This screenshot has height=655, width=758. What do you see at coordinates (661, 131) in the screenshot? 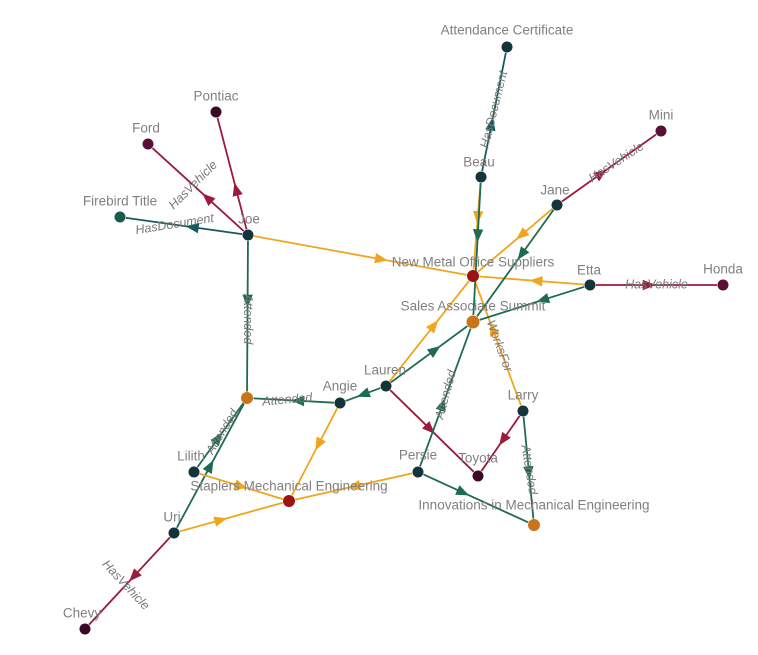
I see `graph-node-mini` at bounding box center [661, 131].